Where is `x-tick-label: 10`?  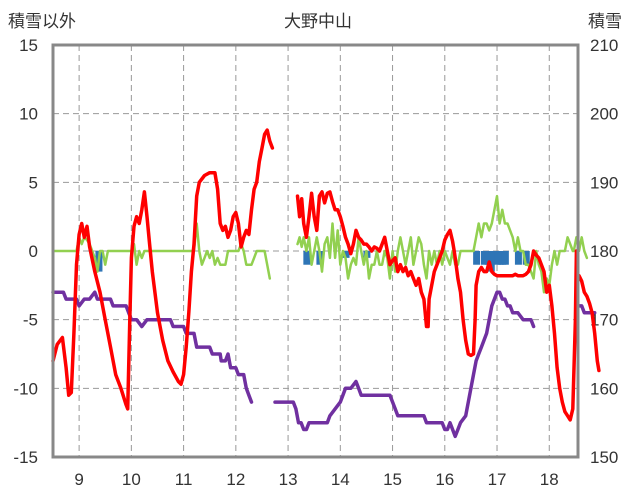
x-tick-label: 10 is located at coordinates (131, 479).